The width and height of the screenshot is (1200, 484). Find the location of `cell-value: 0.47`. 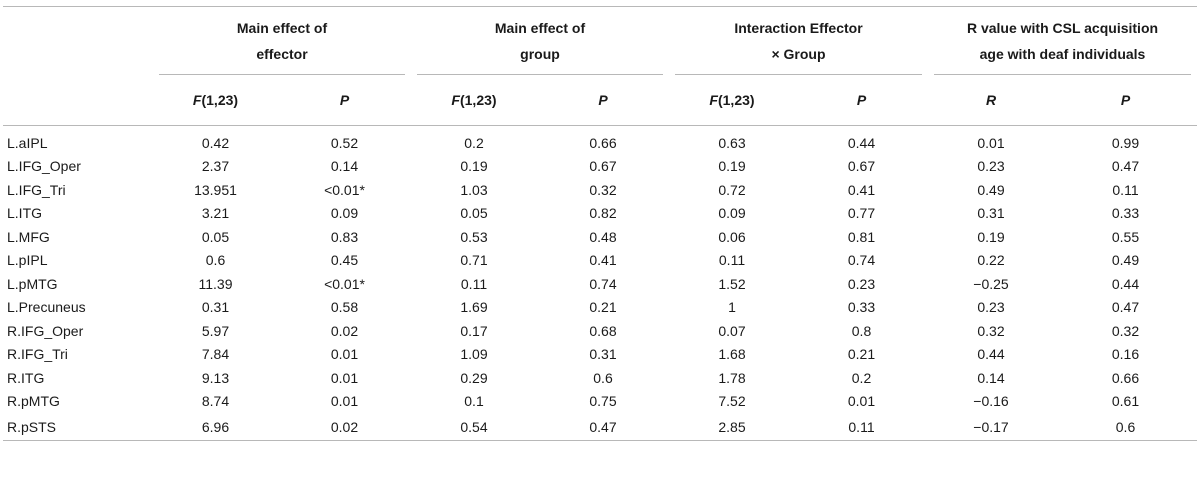

cell-value: 0.47 is located at coordinates (1125, 307).